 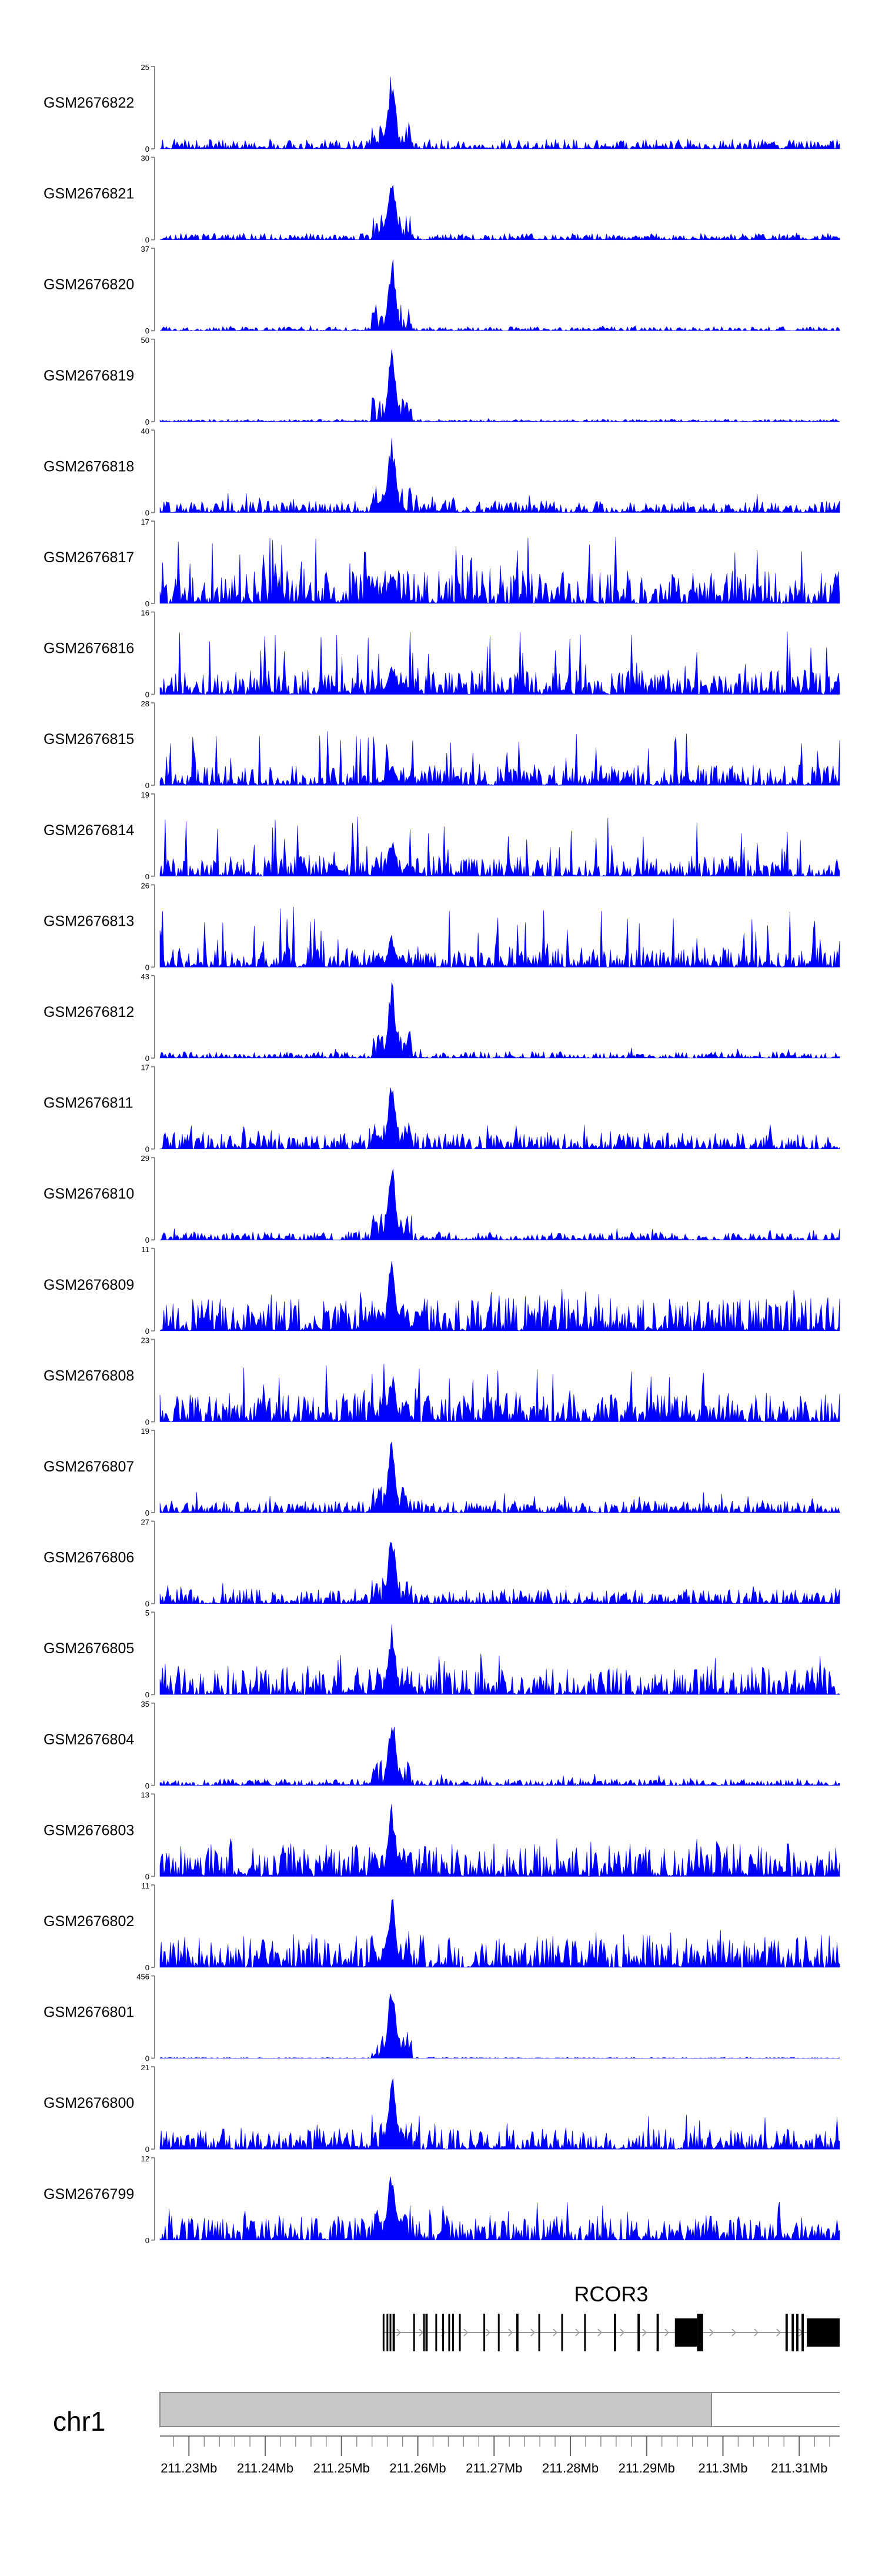 I want to click on track-GSM2676815: GSM2676815 28 0, so click(x=442, y=744).